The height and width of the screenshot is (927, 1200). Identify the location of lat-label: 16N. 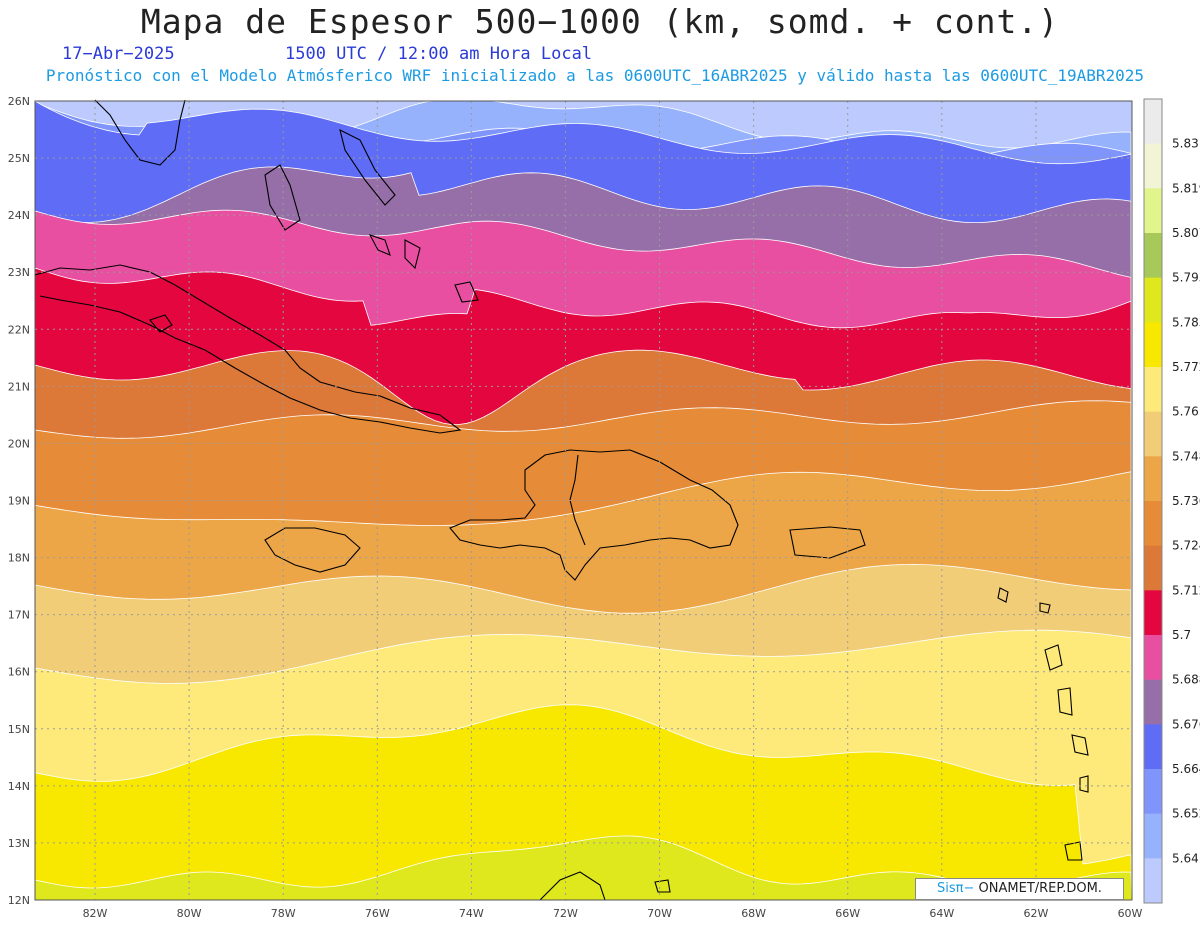
(19, 672).